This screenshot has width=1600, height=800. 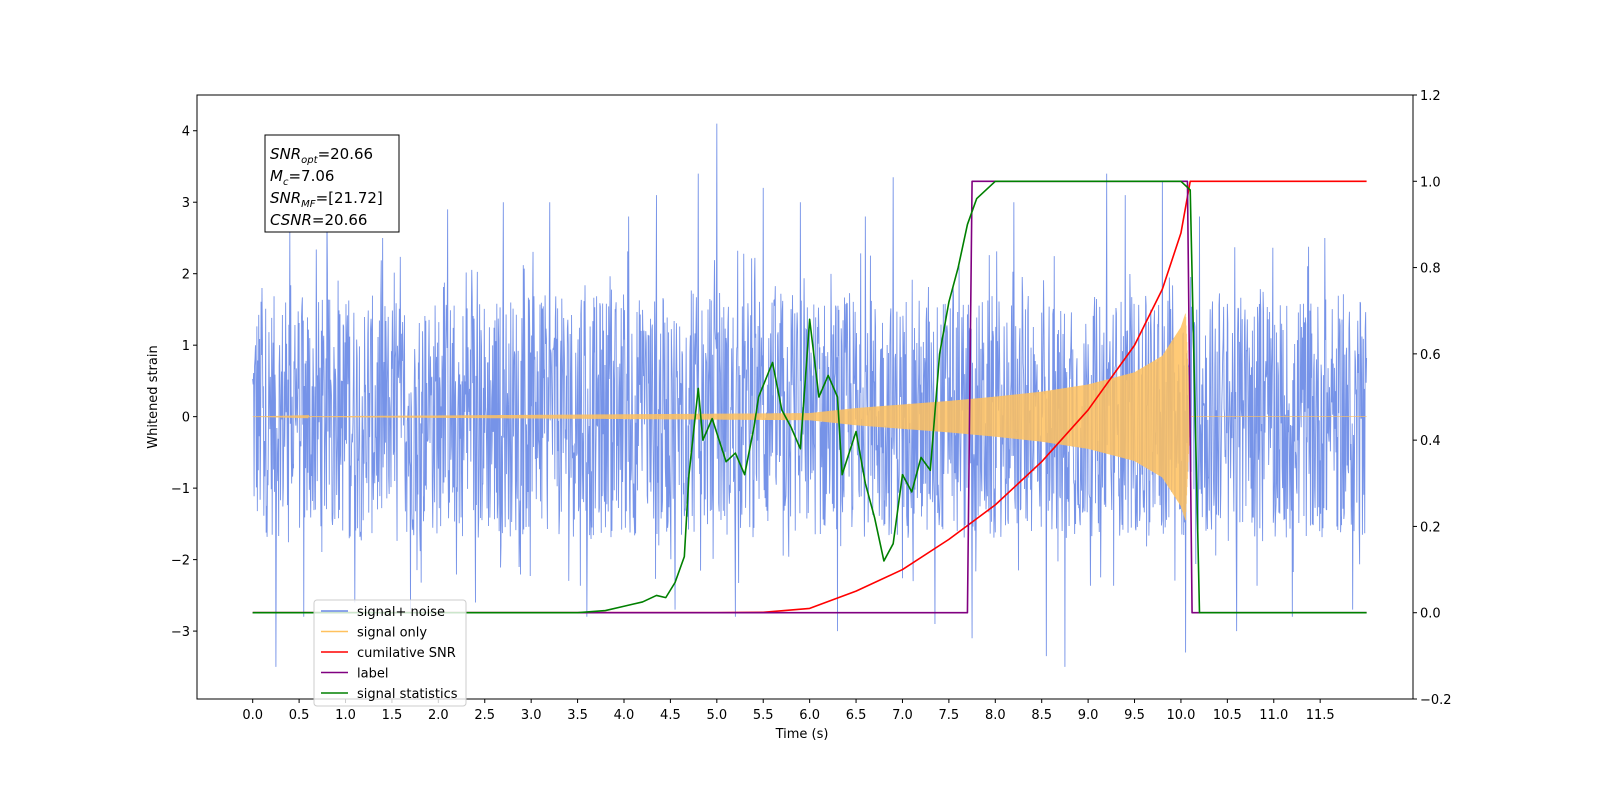 What do you see at coordinates (1430, 441) in the screenshot?
I see `right-y-tick-label: 0.4` at bounding box center [1430, 441].